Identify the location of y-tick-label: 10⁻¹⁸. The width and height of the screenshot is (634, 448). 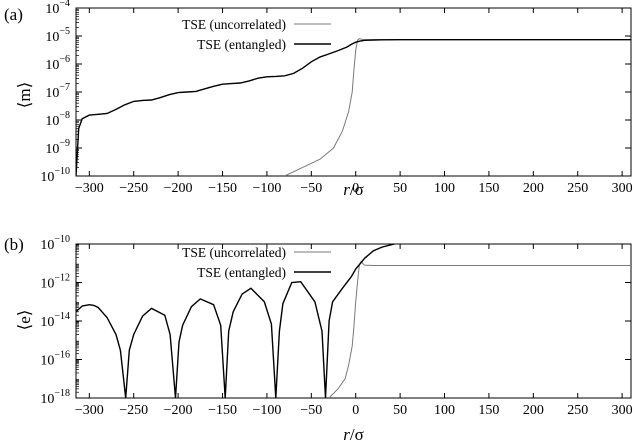
(55, 397).